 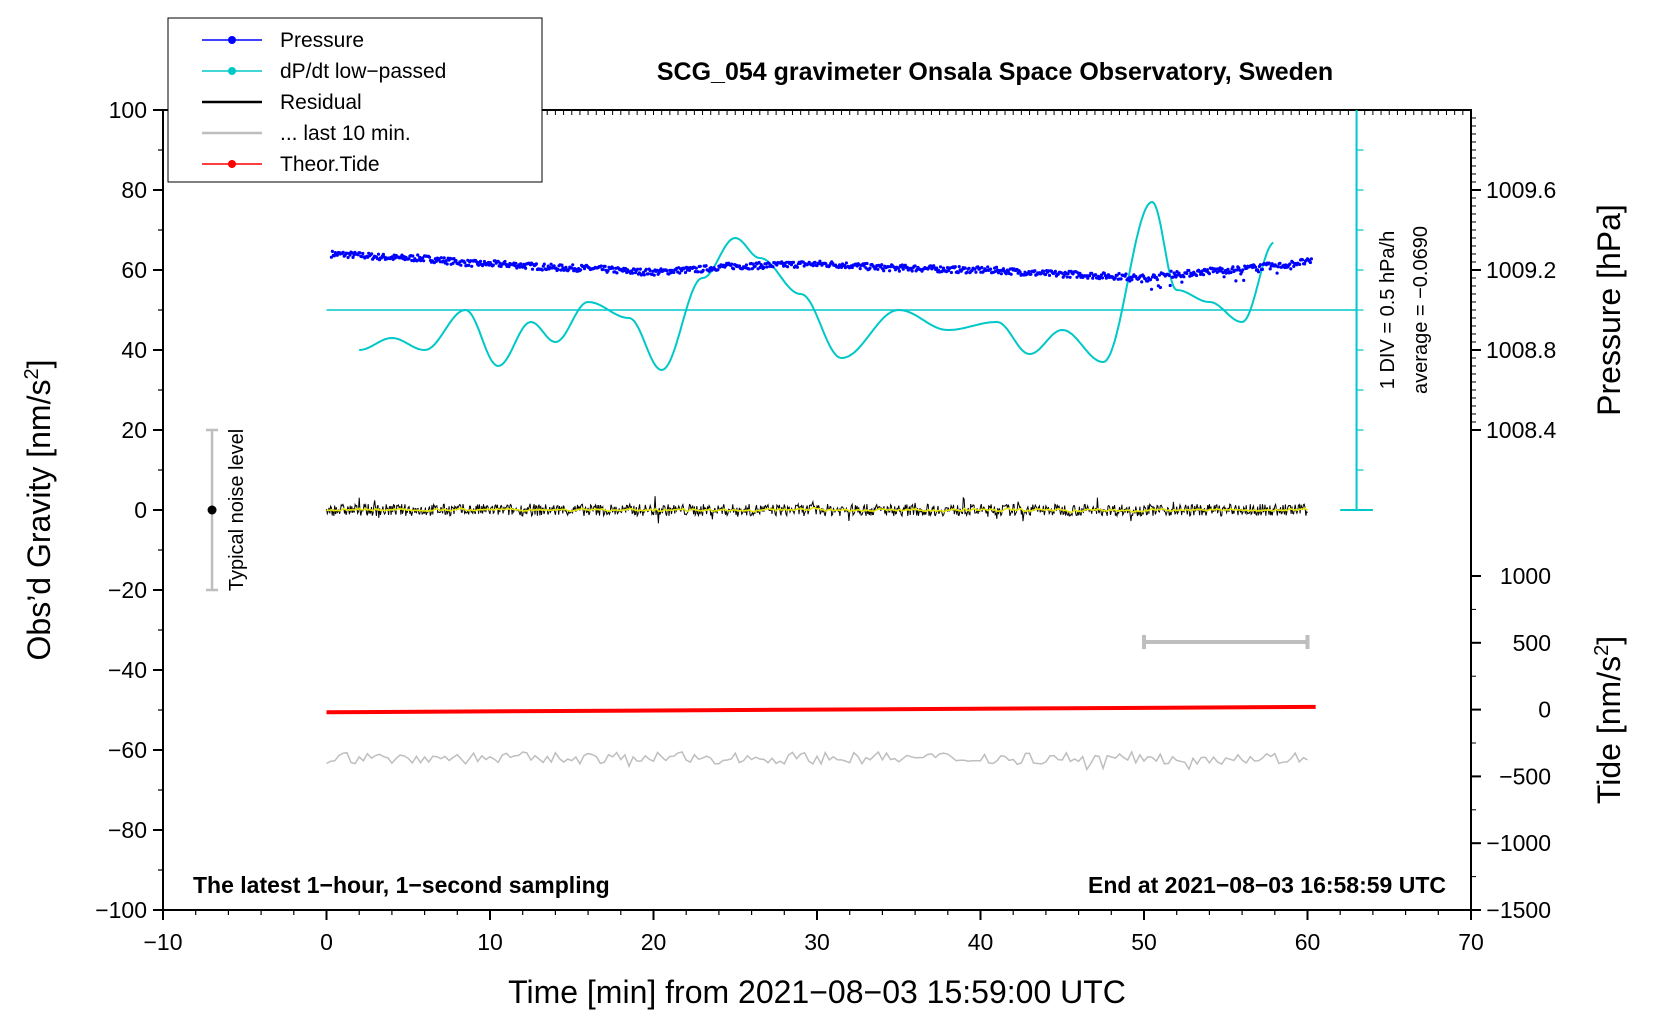 I want to click on y-tick-label: −20, so click(x=127, y=590).